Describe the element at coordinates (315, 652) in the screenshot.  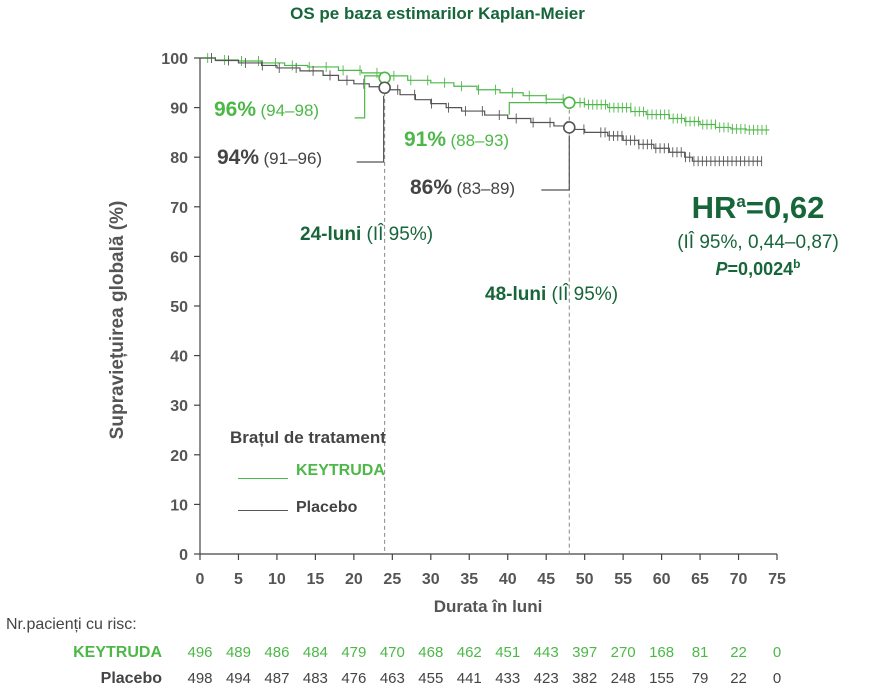
I see `risk-keytruda-value: 484` at that location.